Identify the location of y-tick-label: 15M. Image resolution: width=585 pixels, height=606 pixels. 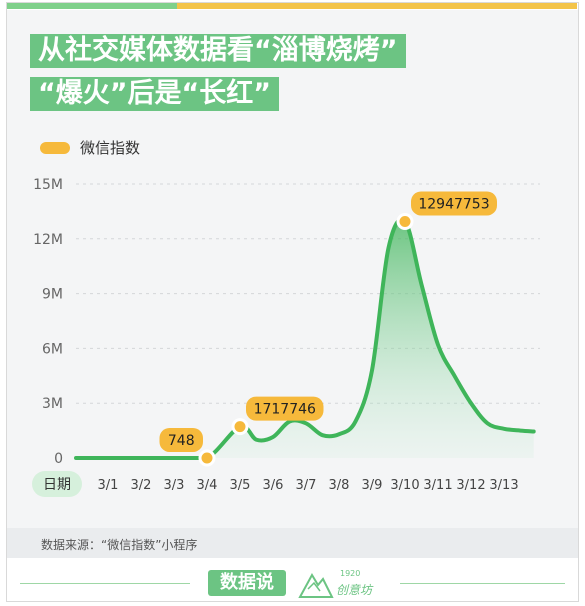
(48, 185).